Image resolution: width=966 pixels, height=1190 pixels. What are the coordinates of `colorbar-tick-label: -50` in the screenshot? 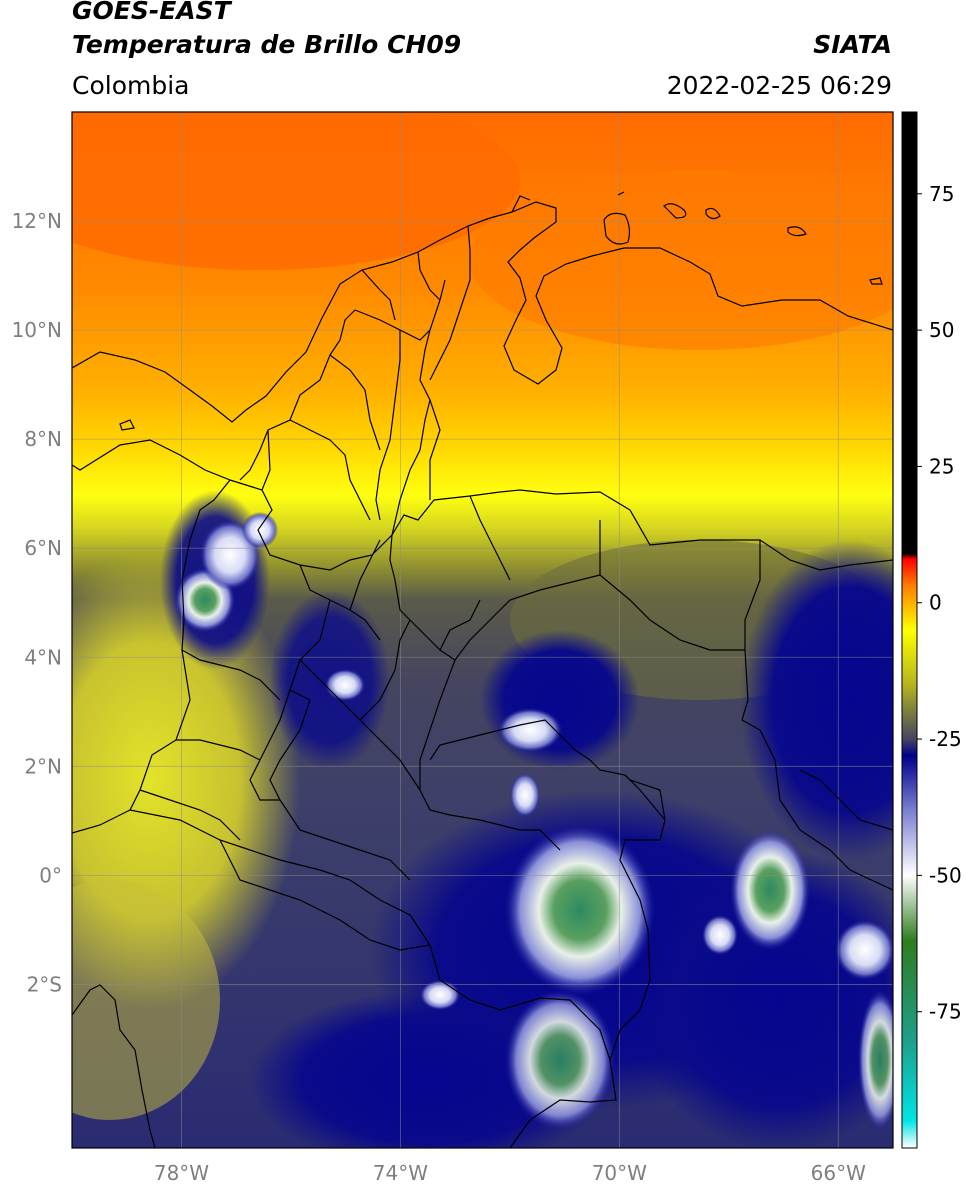 It's located at (945, 875).